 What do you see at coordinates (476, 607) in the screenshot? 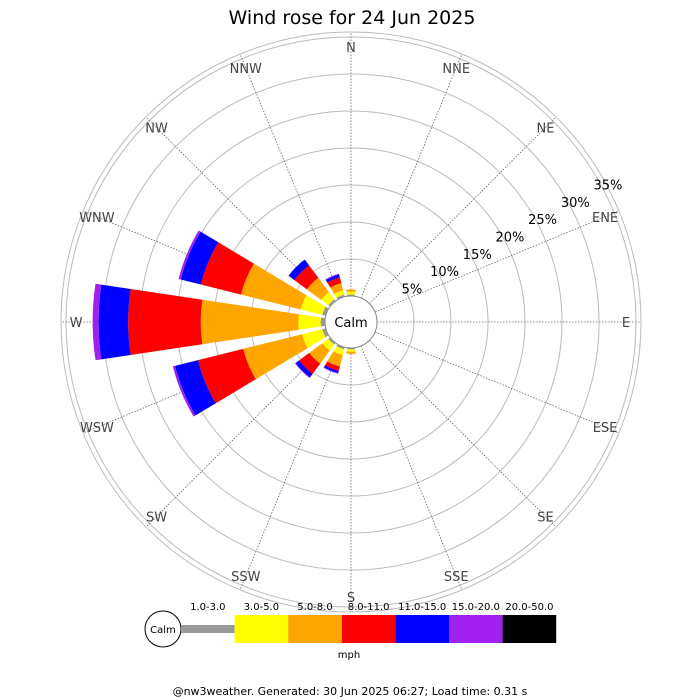
I see `legend-label-15.0-20.0: 15.0-20.0` at bounding box center [476, 607].